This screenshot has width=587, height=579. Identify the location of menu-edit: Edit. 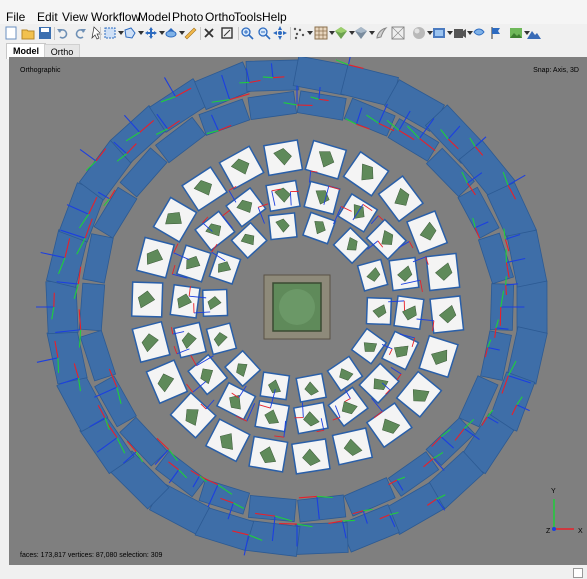
(47, 17).